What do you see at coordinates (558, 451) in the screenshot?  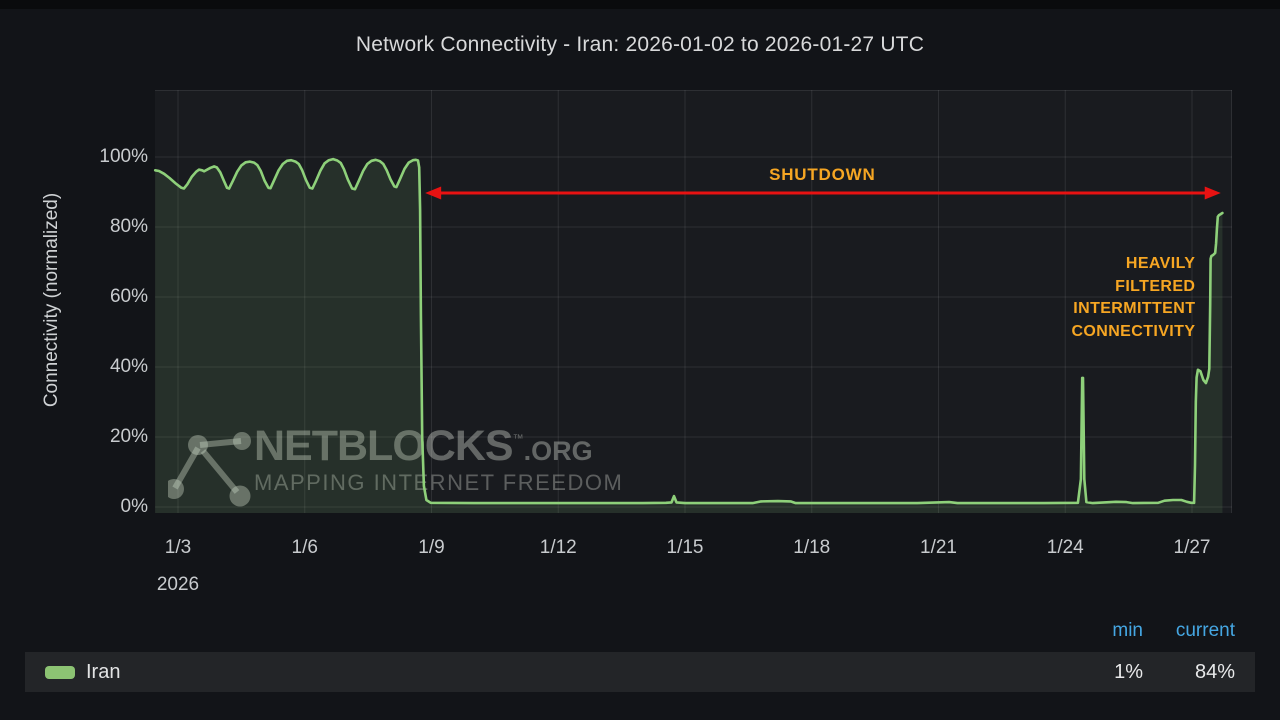 I see `watermark-org-suffix: .ORG` at bounding box center [558, 451].